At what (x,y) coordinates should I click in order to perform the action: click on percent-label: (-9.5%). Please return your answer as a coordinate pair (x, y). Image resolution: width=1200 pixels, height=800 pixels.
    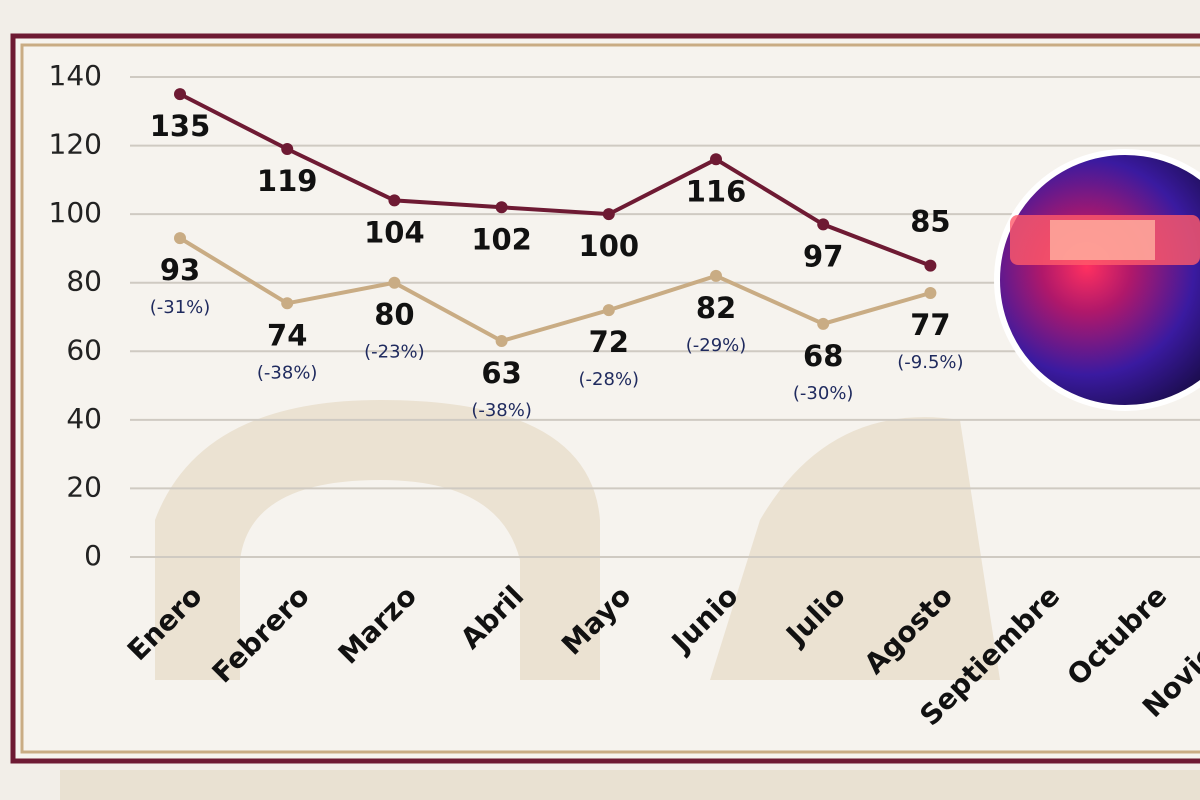
    Looking at the image, I should click on (930, 362).